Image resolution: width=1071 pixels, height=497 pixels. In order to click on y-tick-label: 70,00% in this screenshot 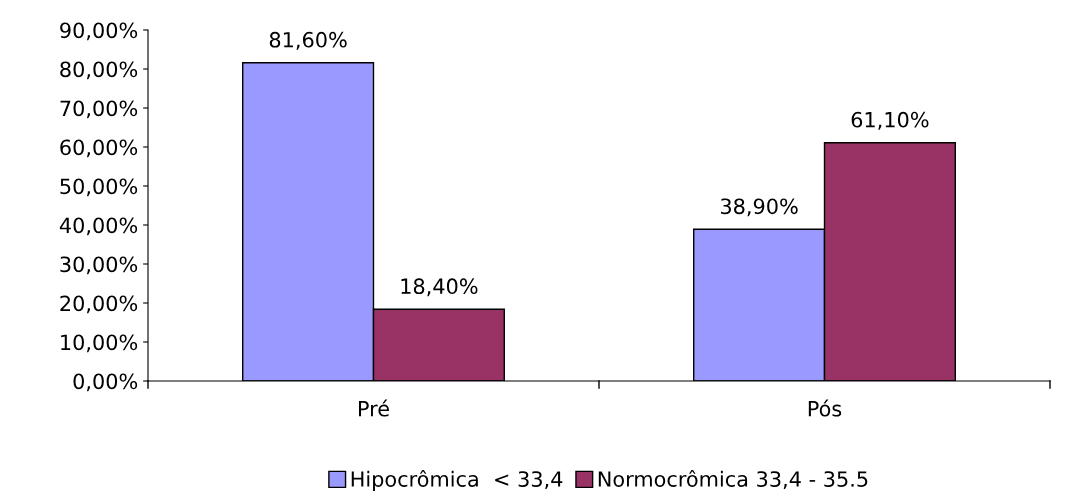, I will do `click(99, 109)`.